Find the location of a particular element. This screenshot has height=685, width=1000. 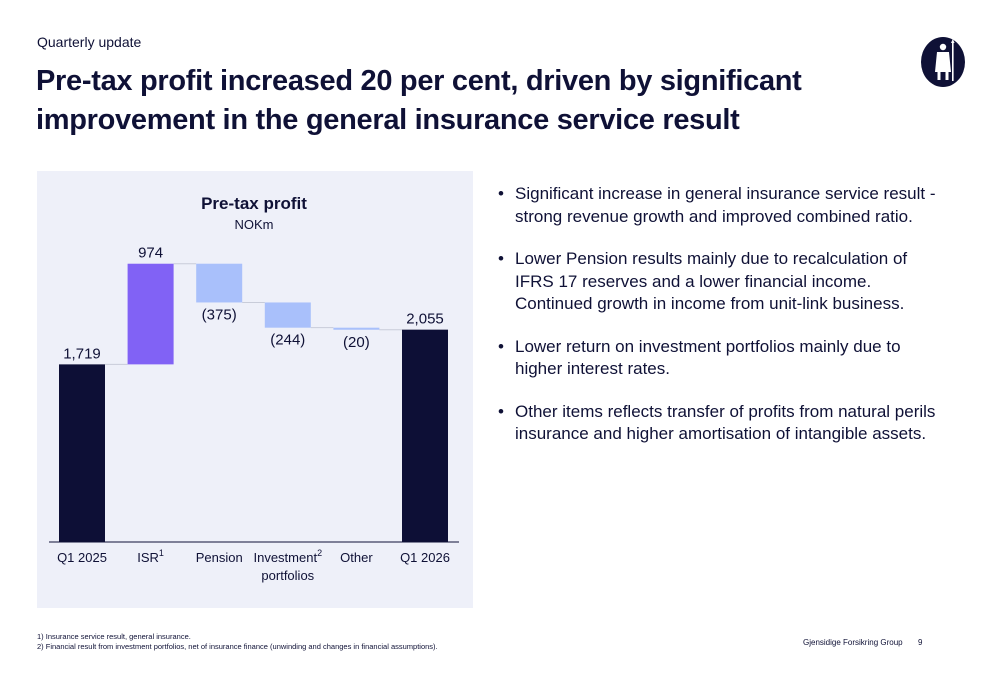

data-label: (244) is located at coordinates (287, 340).